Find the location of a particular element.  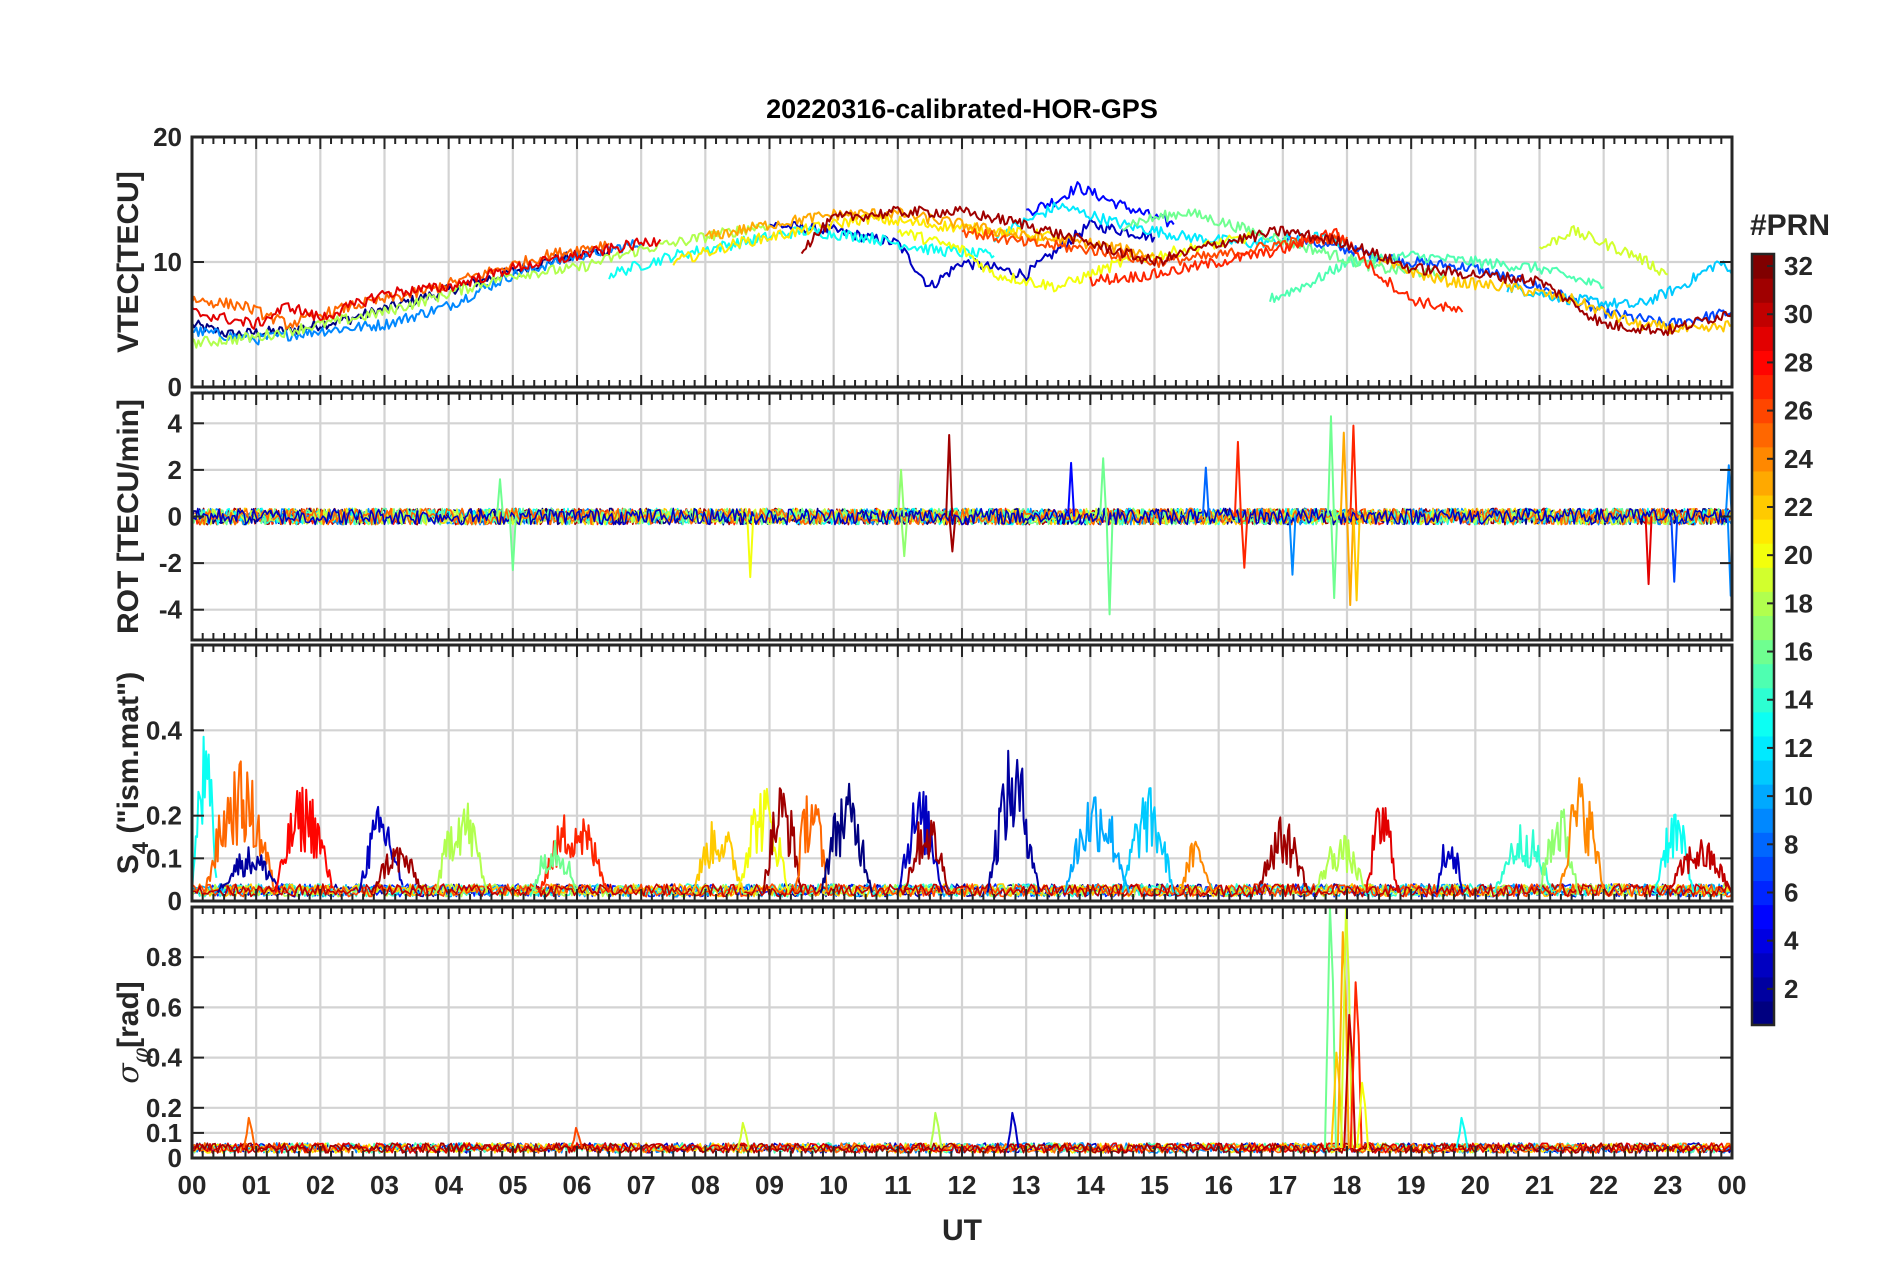

y-tick-label: -2 is located at coordinates (170, 563).